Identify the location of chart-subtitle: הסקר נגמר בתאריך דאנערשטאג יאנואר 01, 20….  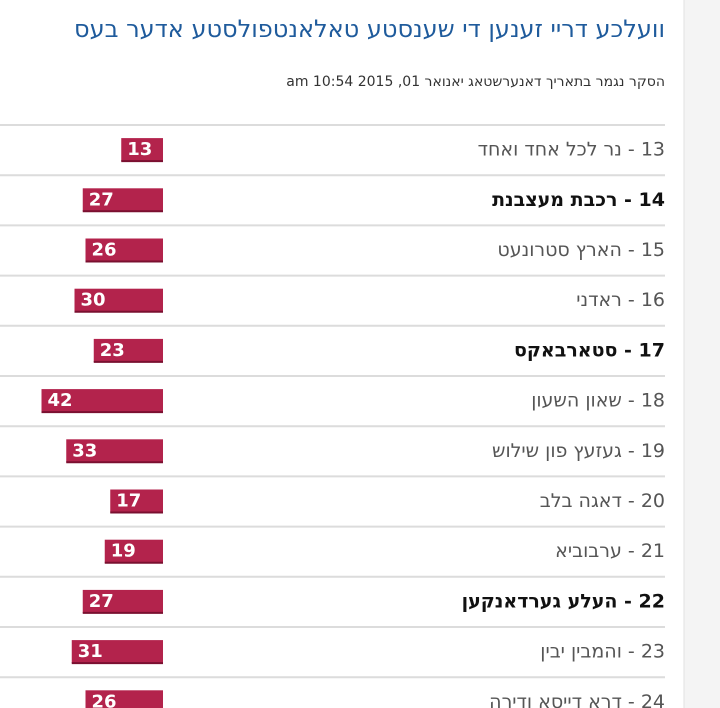
(475, 82).